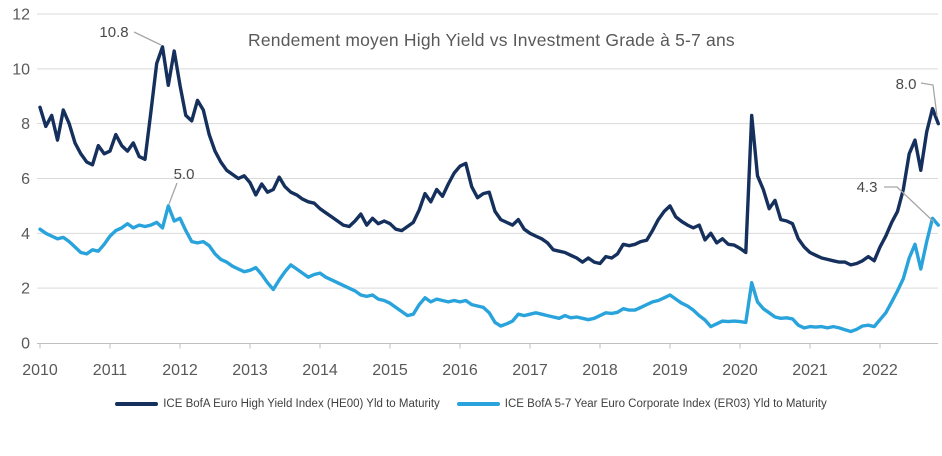 The height and width of the screenshot is (456, 942). Describe the element at coordinates (25, 344) in the screenshot. I see `y-axis-label: 0` at that location.